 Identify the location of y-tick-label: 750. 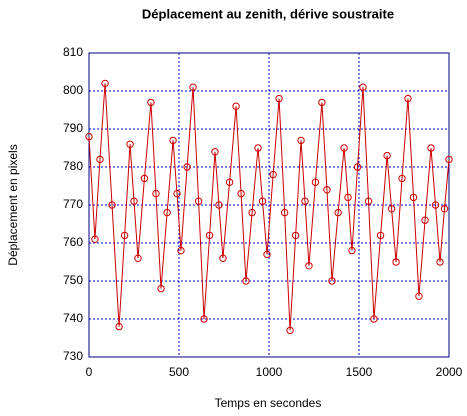
(73, 280).